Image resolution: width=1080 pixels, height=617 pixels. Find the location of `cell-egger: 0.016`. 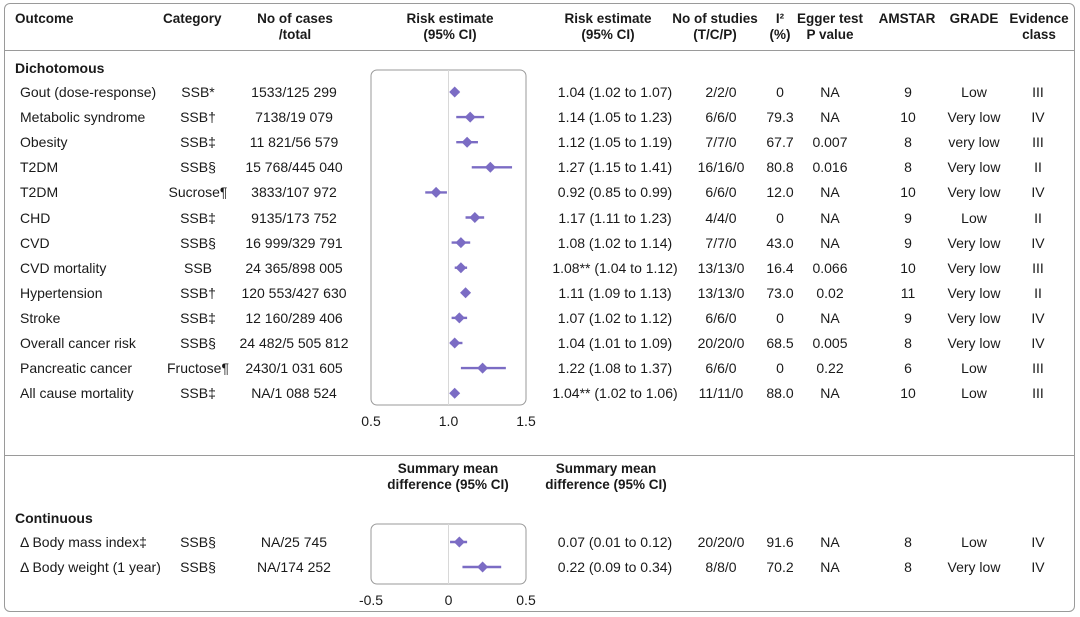

cell-egger: 0.016 is located at coordinates (830, 167).